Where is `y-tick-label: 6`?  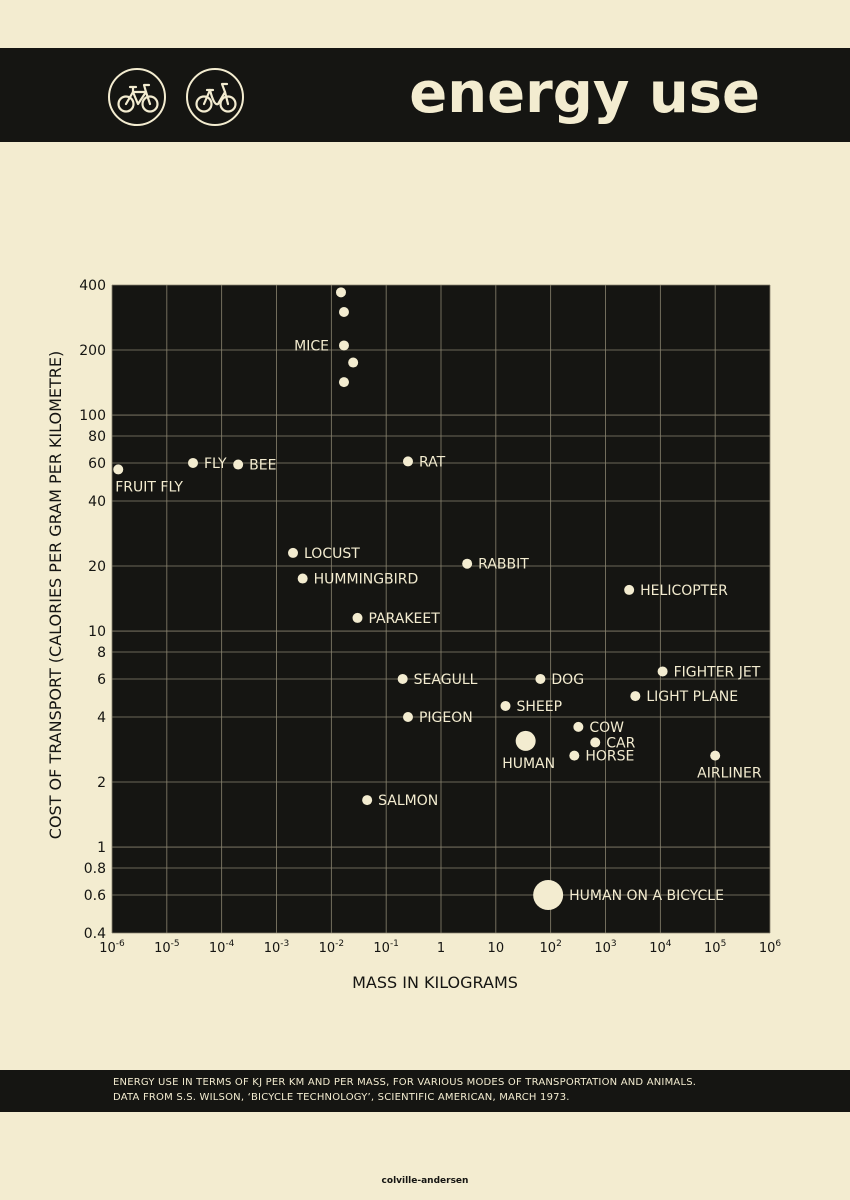 y-tick-label: 6 is located at coordinates (101, 680).